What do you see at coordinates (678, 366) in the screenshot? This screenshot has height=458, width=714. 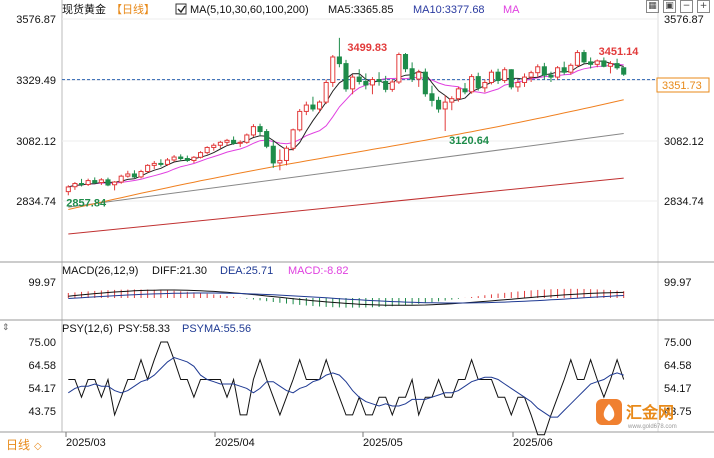 I see `psy-tick-right: 64.58` at bounding box center [678, 366].